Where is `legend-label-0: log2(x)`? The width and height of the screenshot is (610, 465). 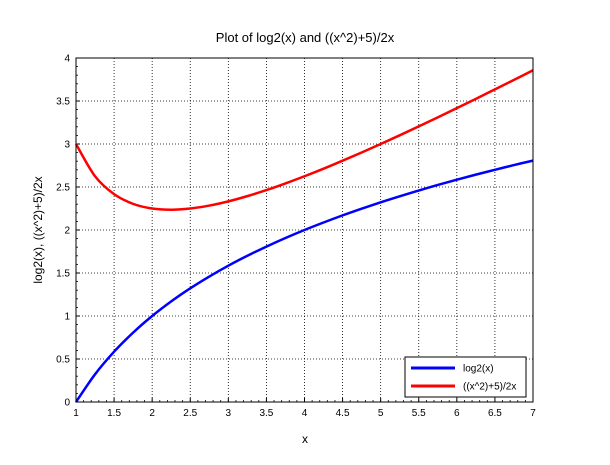 legend-label-0: log2(x) is located at coordinates (478, 369).